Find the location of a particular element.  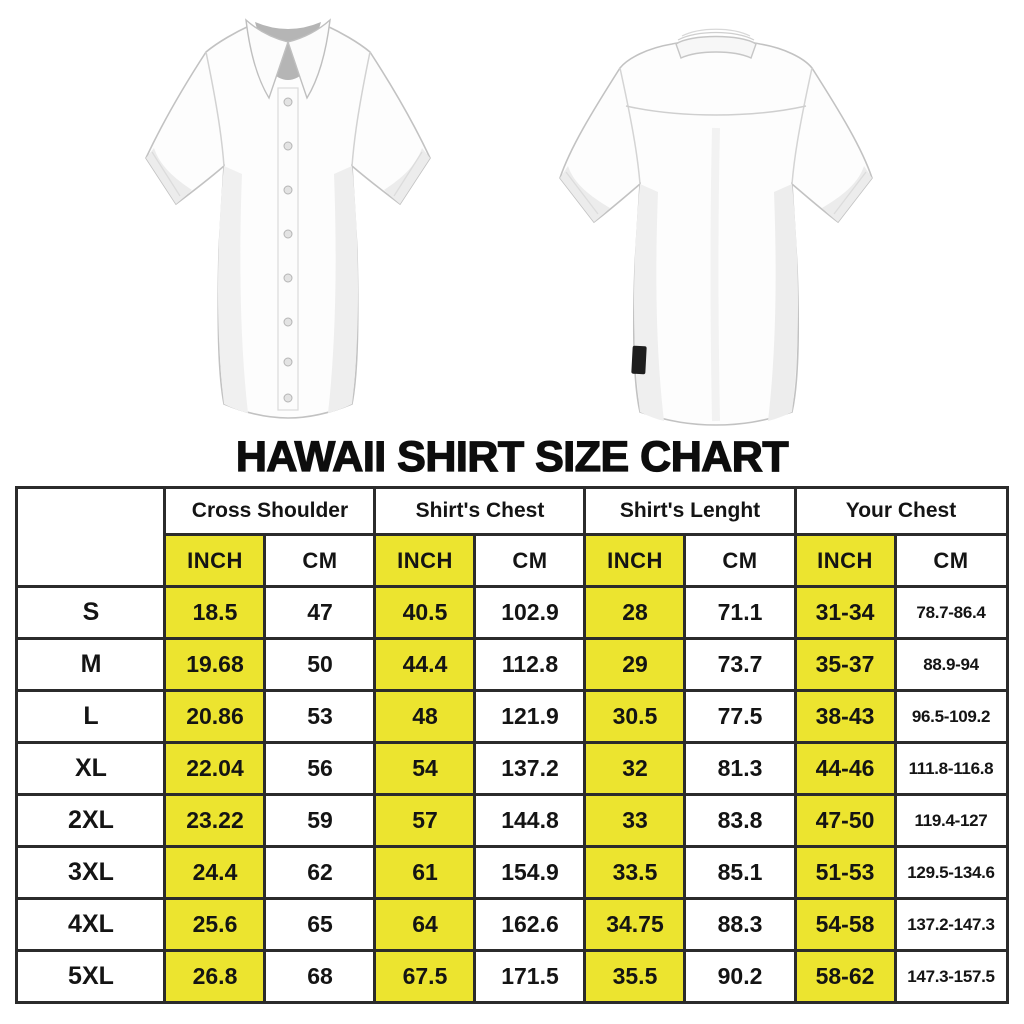

size-cell: 3XL is located at coordinates (91, 872).